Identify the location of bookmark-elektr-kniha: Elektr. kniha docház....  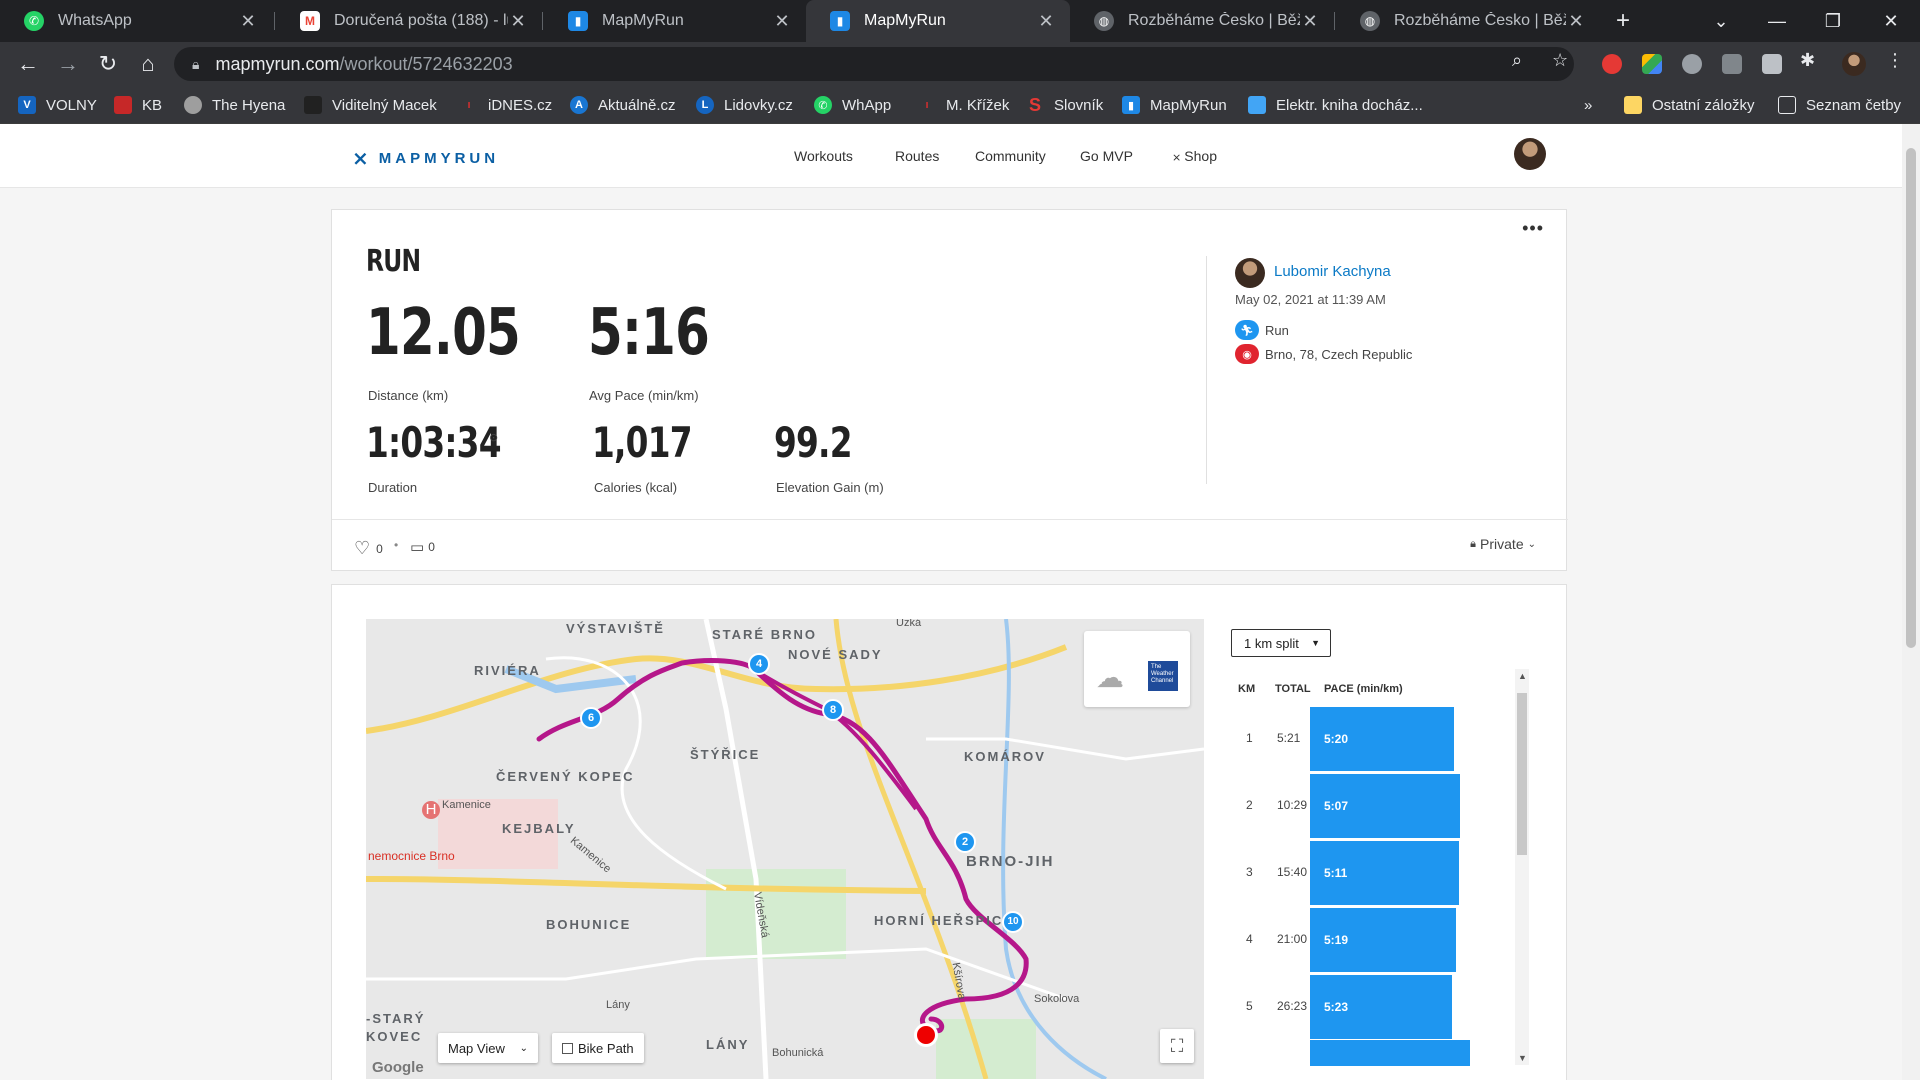
(1335, 105).